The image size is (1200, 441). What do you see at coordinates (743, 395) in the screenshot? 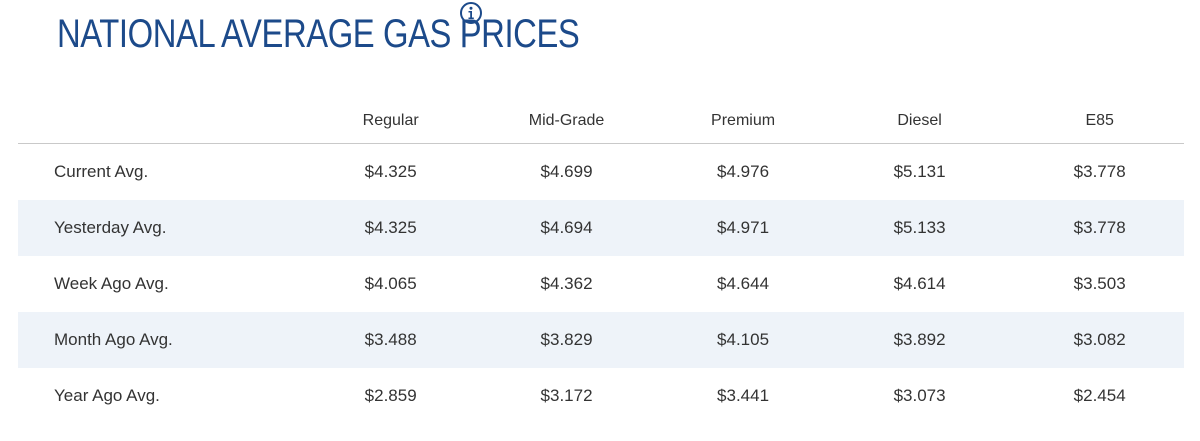
I see `price-cell: $3.441` at bounding box center [743, 395].